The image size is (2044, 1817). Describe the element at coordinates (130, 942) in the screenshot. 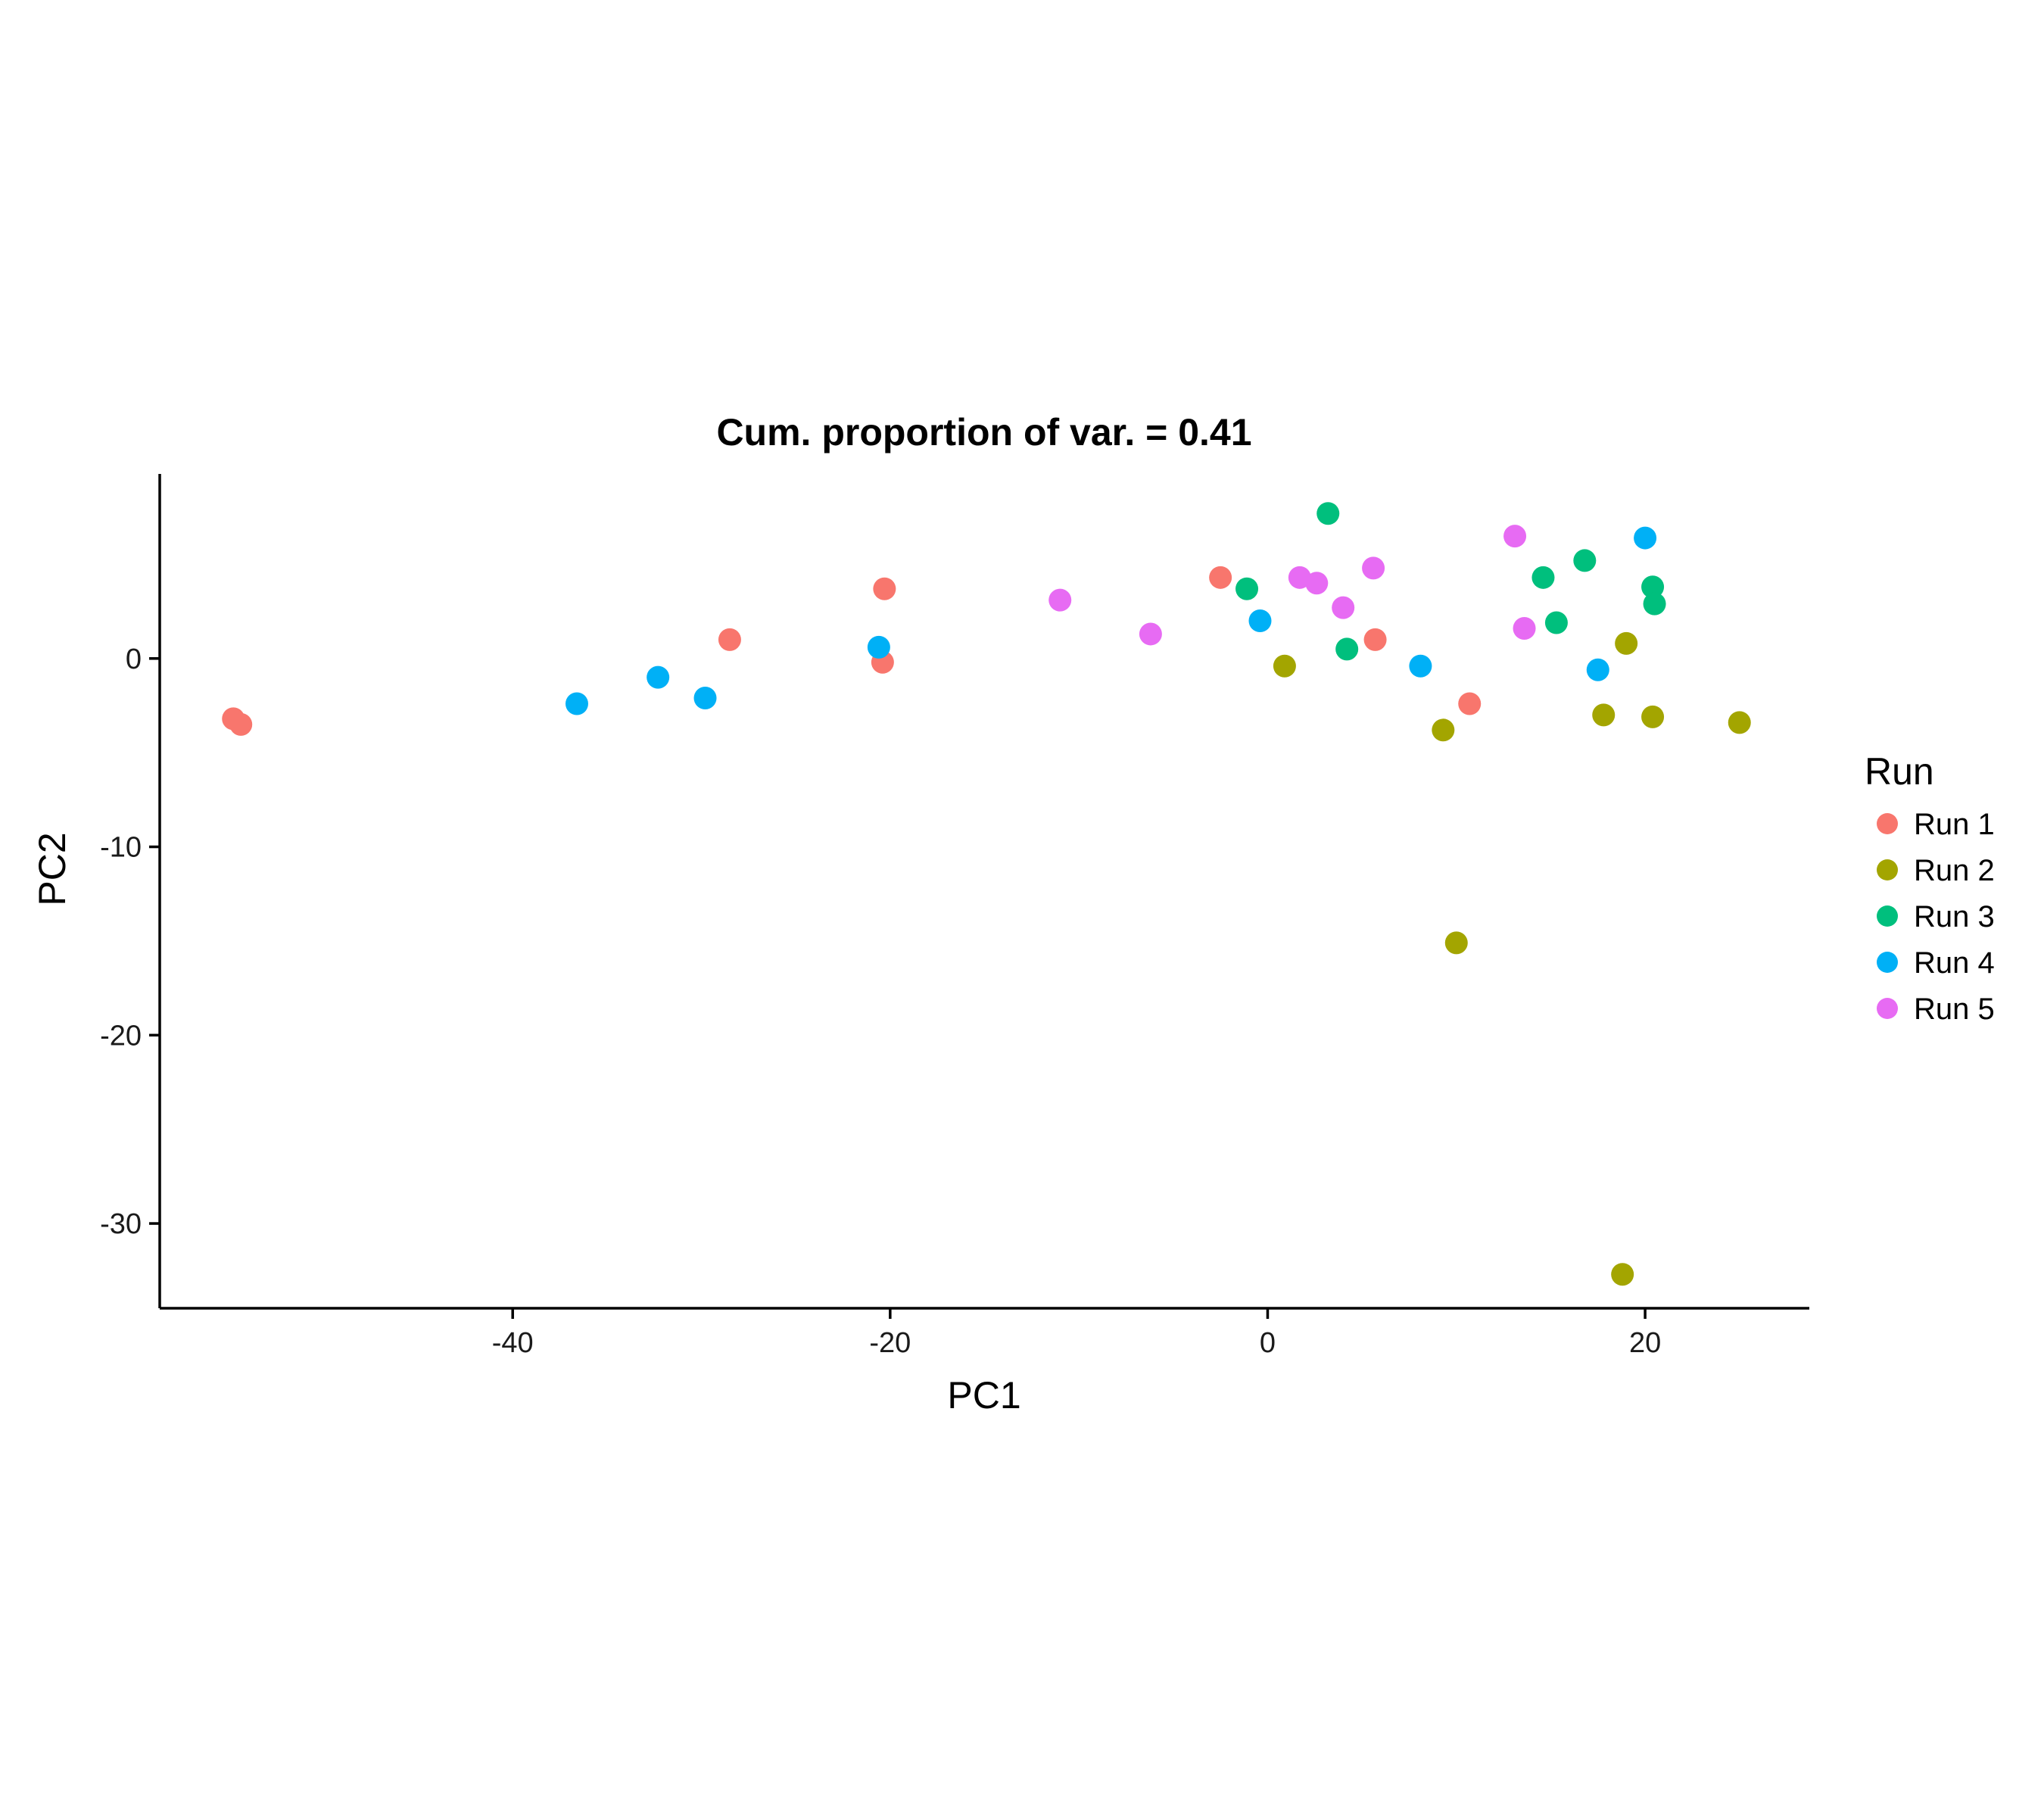

I see `y-axis-ticks: 0 -10 -20 -30` at that location.